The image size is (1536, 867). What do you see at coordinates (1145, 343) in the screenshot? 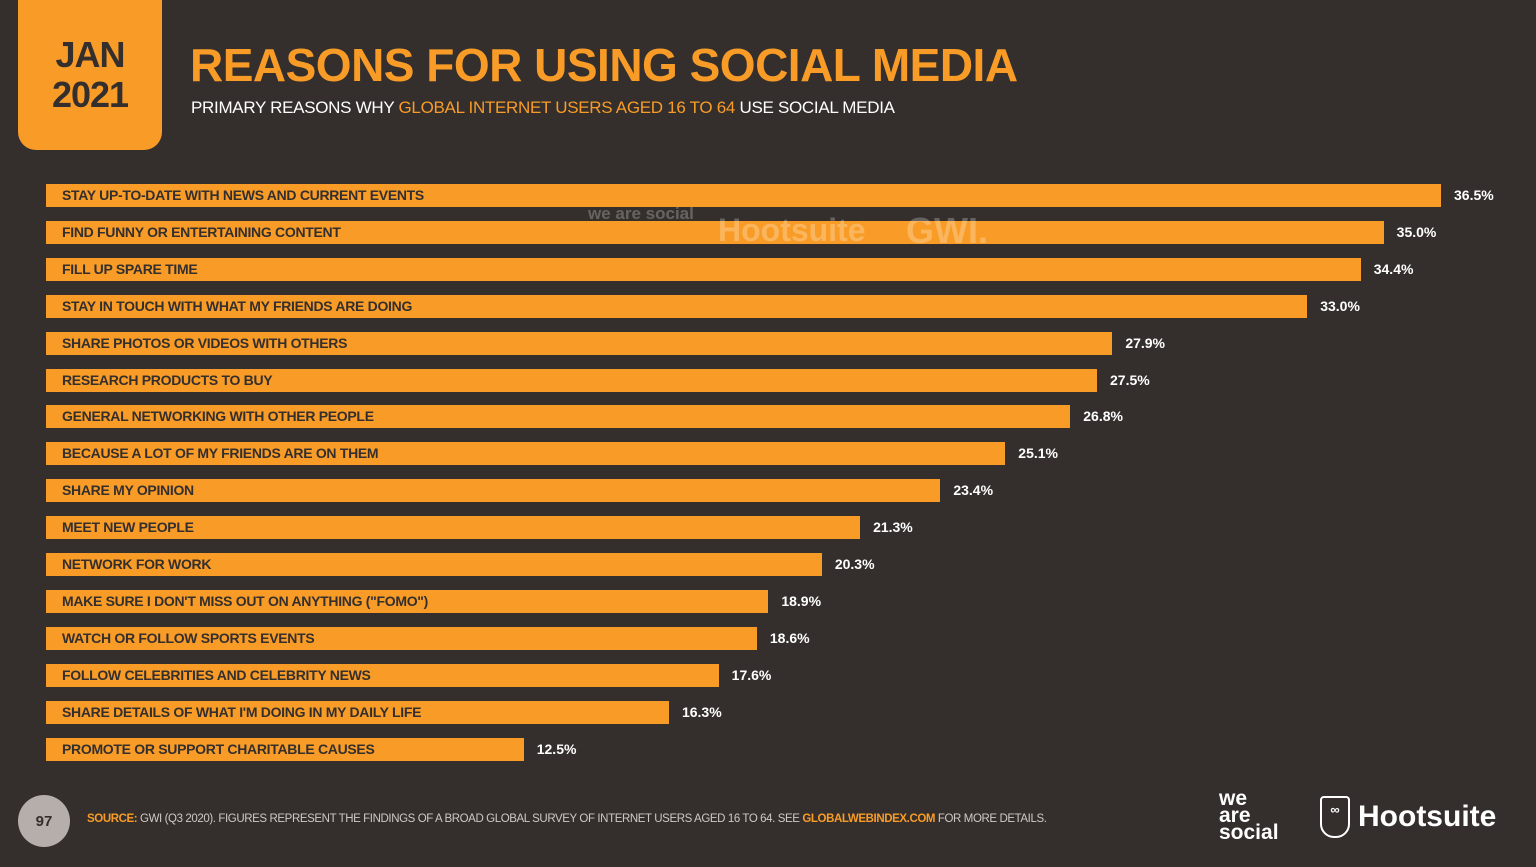
I see `bar-value-label: 27.9%` at bounding box center [1145, 343].